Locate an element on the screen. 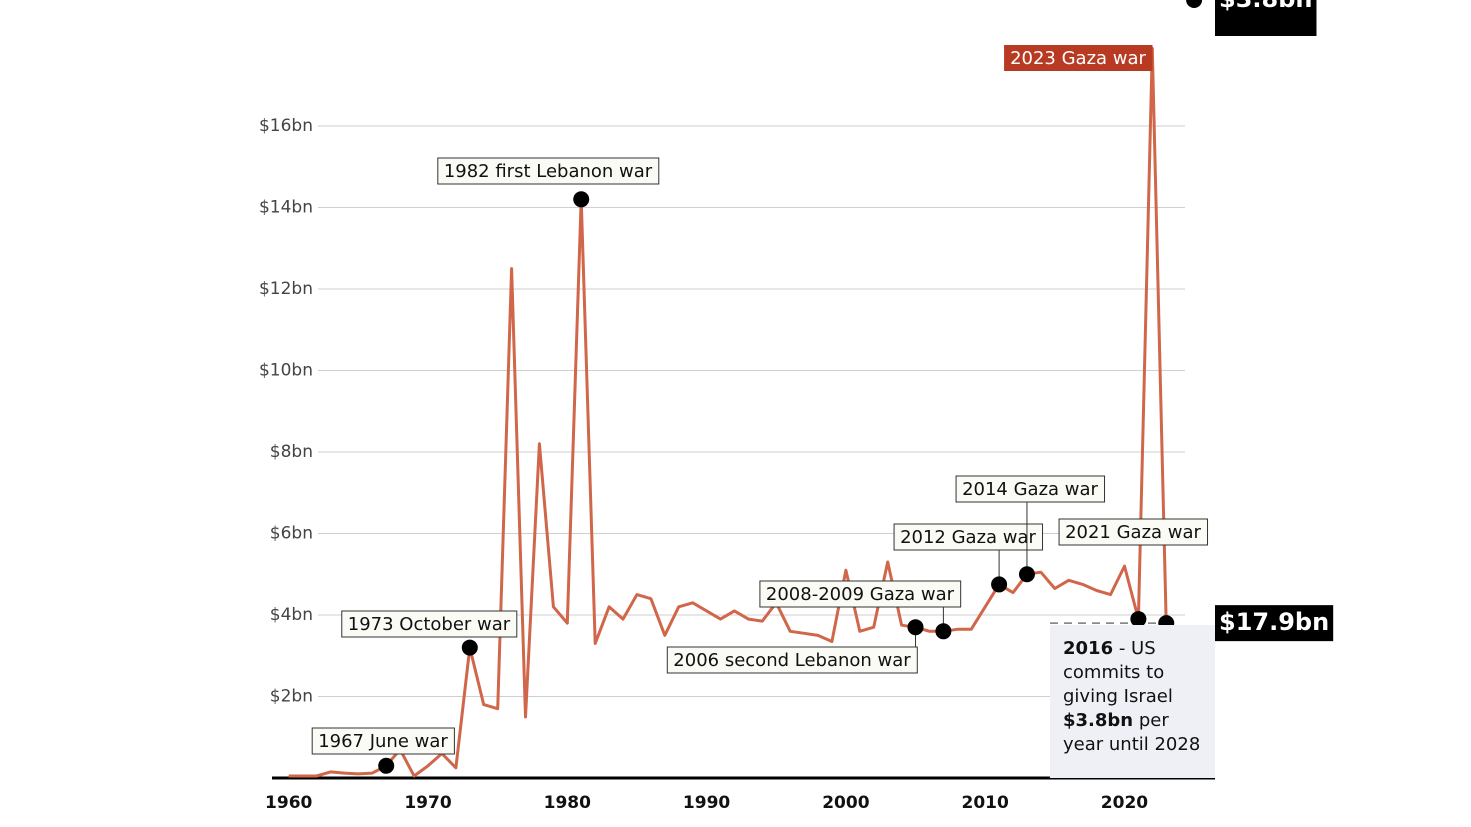 This screenshot has width=1471, height=827. annotation-label: 2014 Gaza war is located at coordinates (1030, 489).